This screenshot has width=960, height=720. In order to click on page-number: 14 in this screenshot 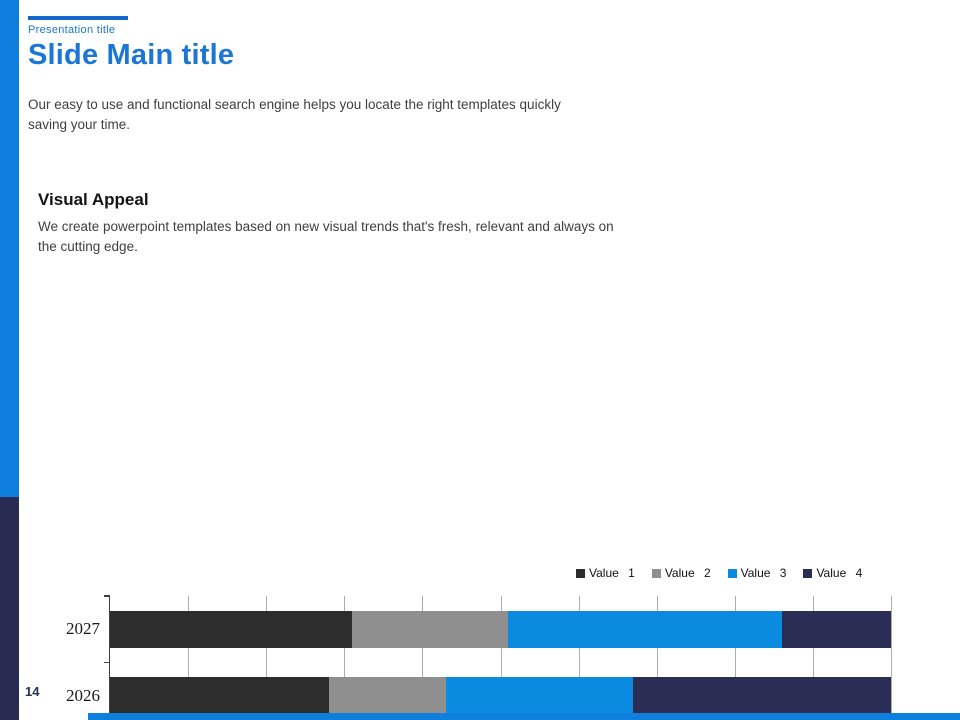, I will do `click(32, 691)`.